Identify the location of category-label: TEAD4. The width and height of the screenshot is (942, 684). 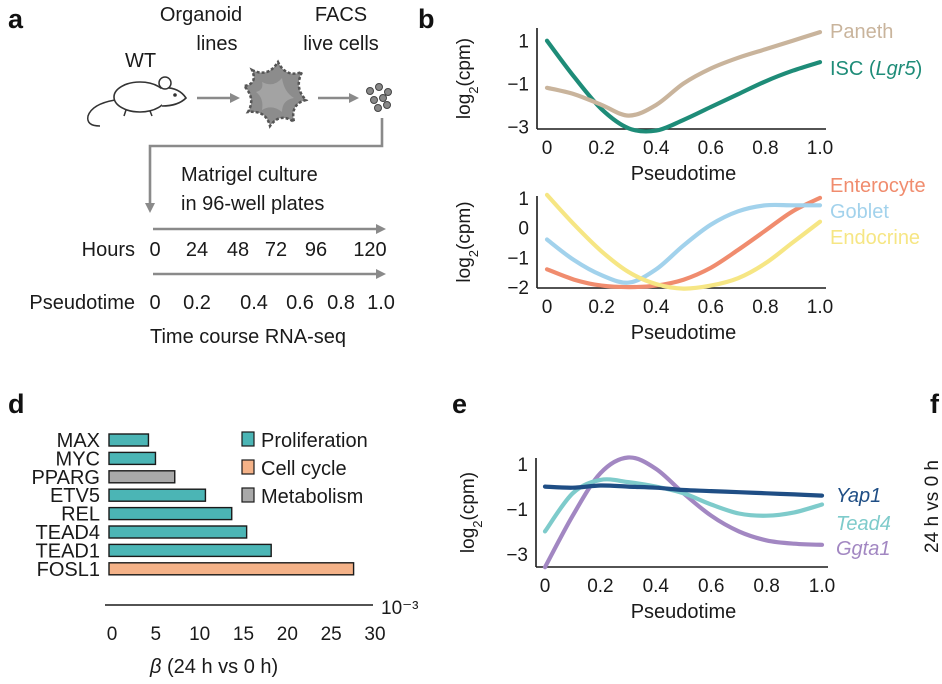
(68, 533).